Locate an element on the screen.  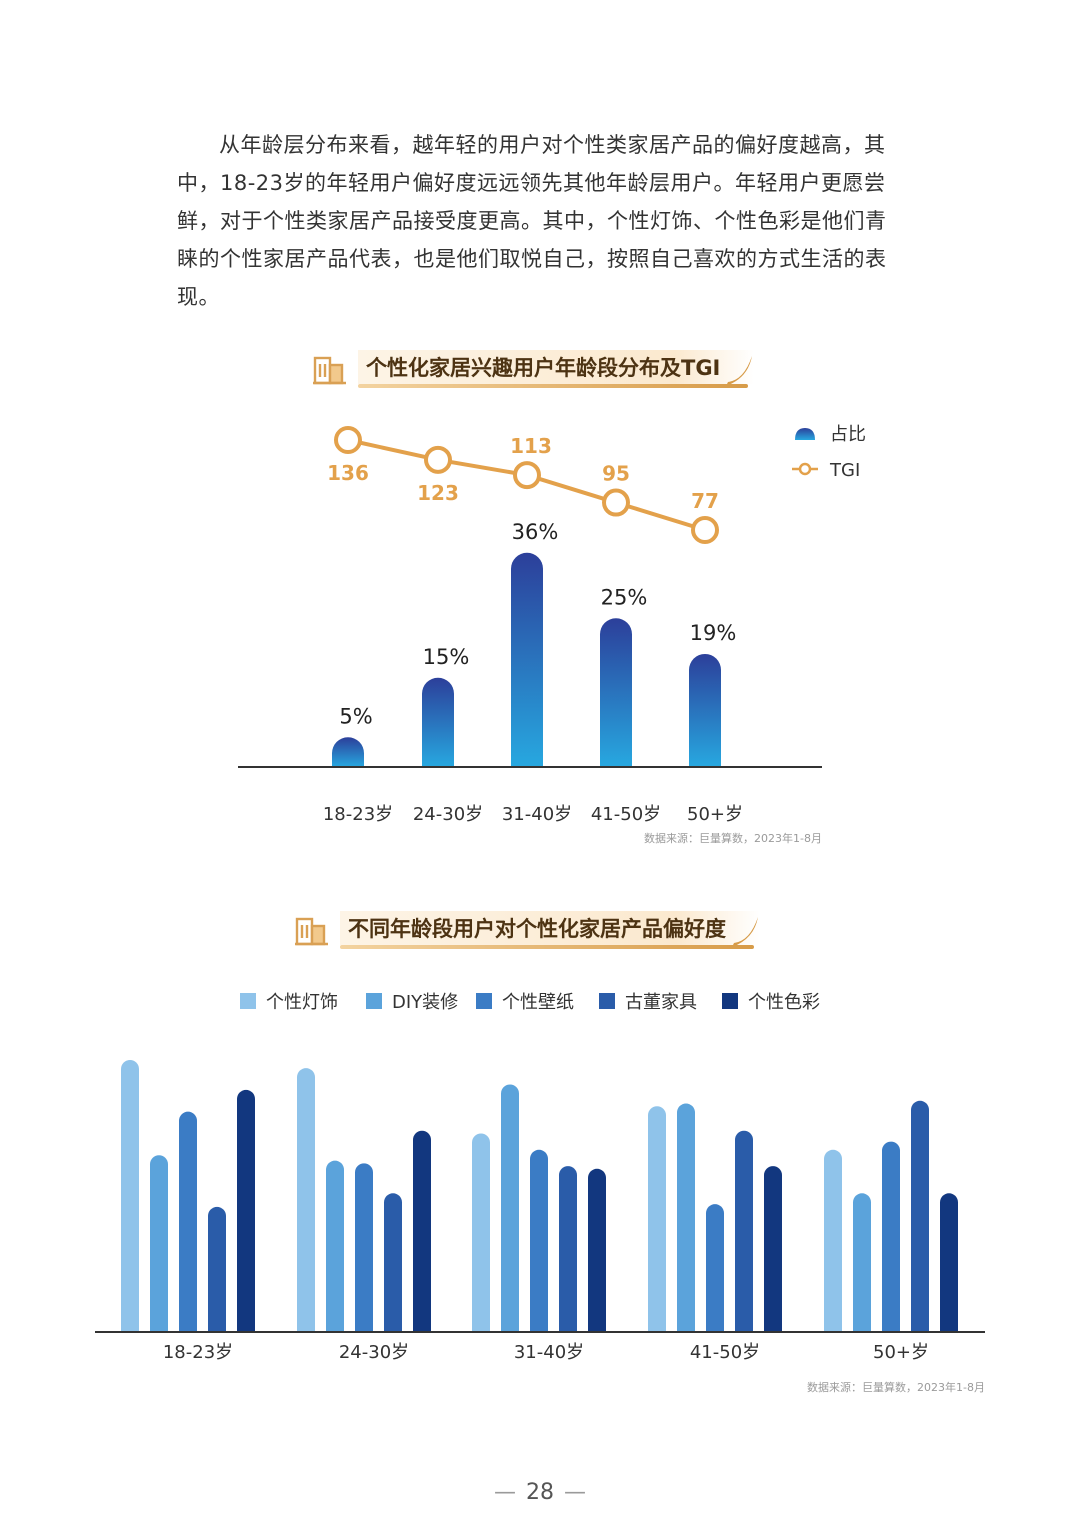
bar-个性灯饰-31-40岁 is located at coordinates (481, 1232).